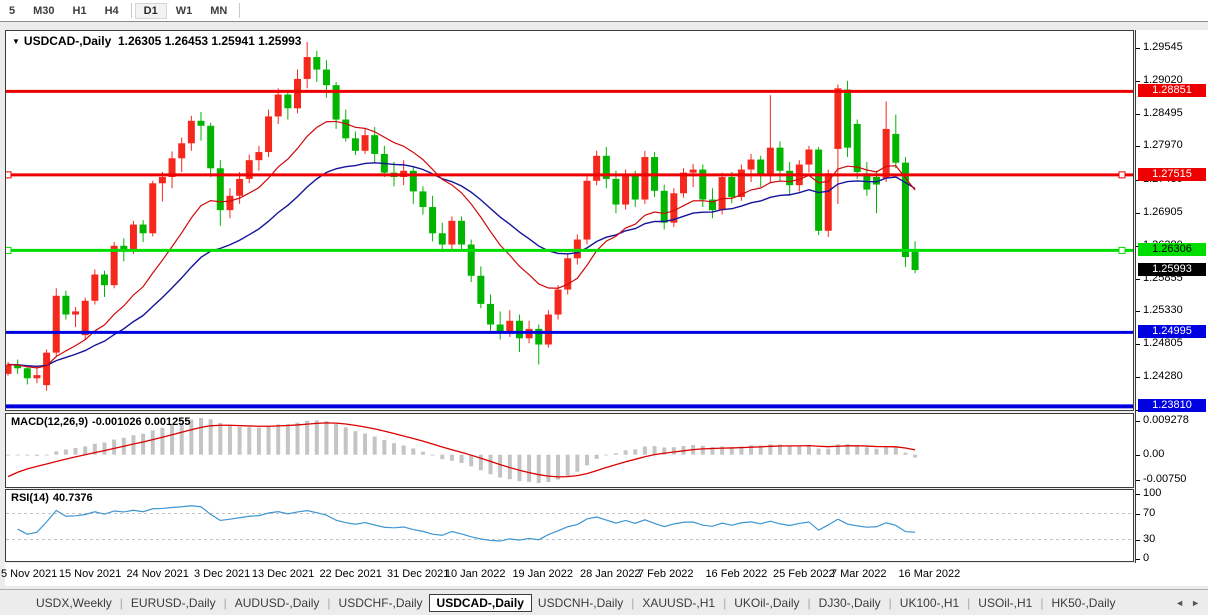 This screenshot has width=1208, height=615. Describe the element at coordinates (679, 602) in the screenshot. I see `tab-xauusd-h1: XAUUSD-,H1` at that location.